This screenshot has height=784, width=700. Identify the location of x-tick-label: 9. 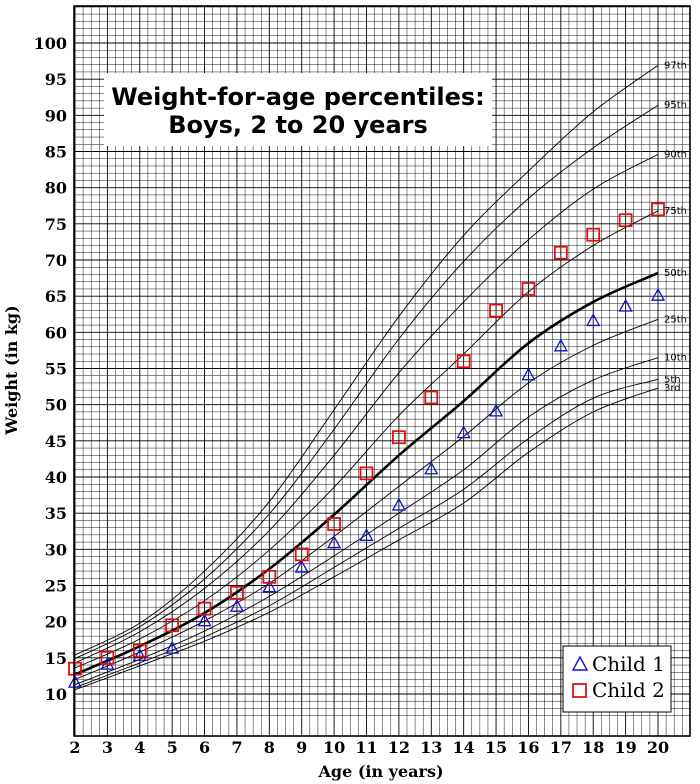
(301, 747).